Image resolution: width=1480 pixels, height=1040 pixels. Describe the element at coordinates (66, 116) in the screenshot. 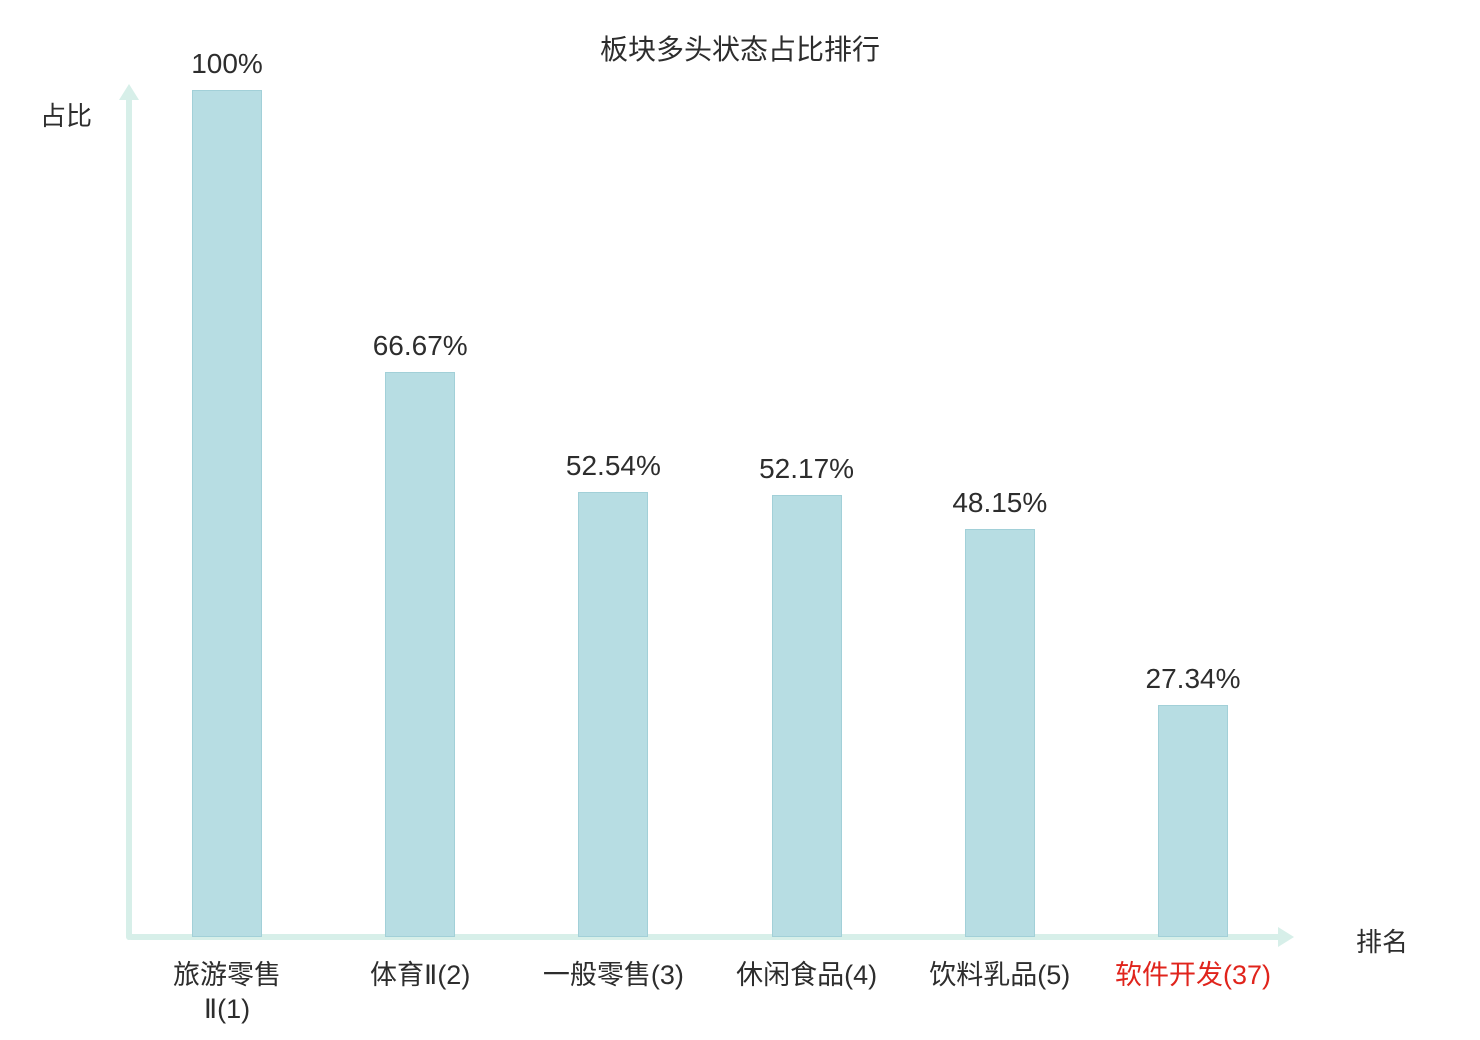

I see `y-axis-label: 占比` at that location.